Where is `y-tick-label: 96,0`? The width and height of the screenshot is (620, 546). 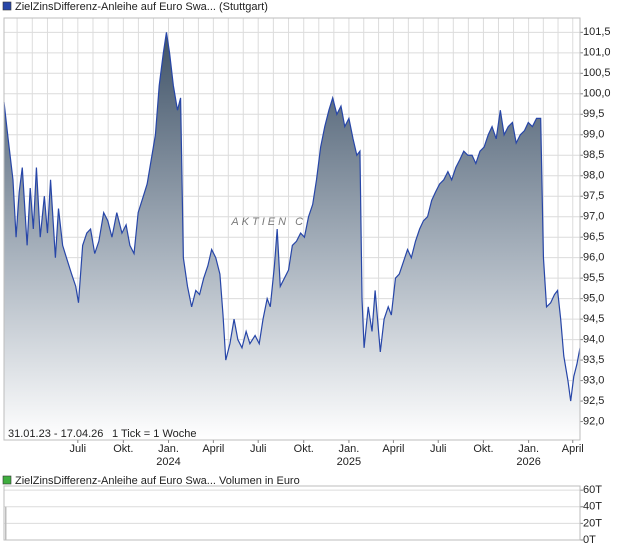
y-tick-label: 96,0 is located at coordinates (593, 258).